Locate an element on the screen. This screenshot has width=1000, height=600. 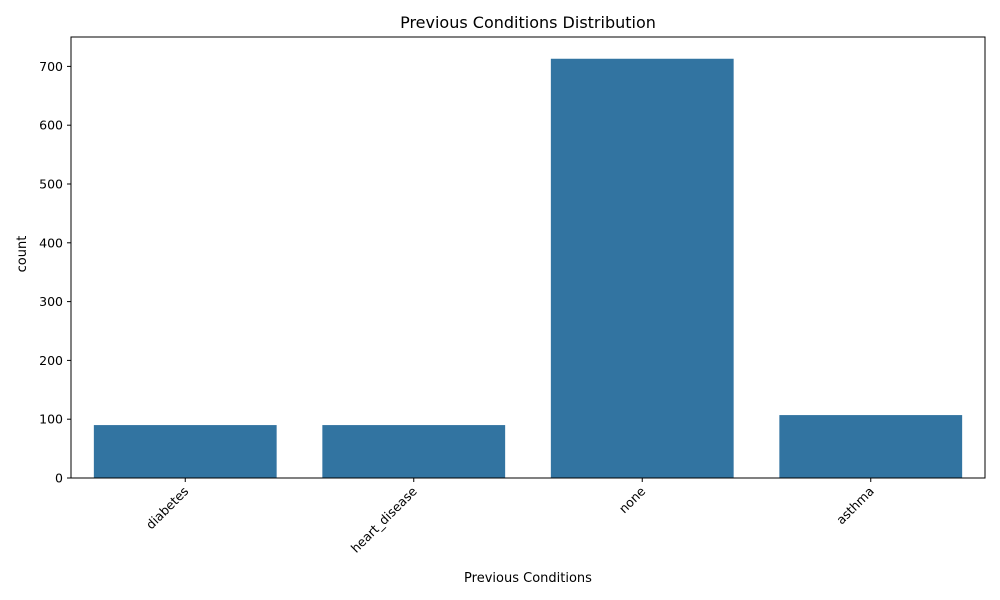
y-axis-label: count is located at coordinates (22, 254).